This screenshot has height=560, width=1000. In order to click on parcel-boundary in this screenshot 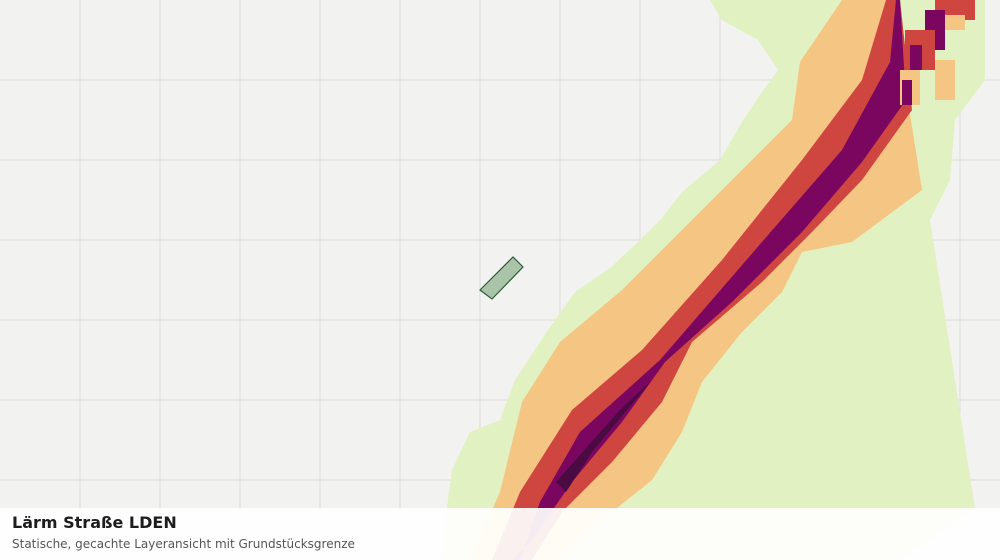, I will do `click(501, 278)`.